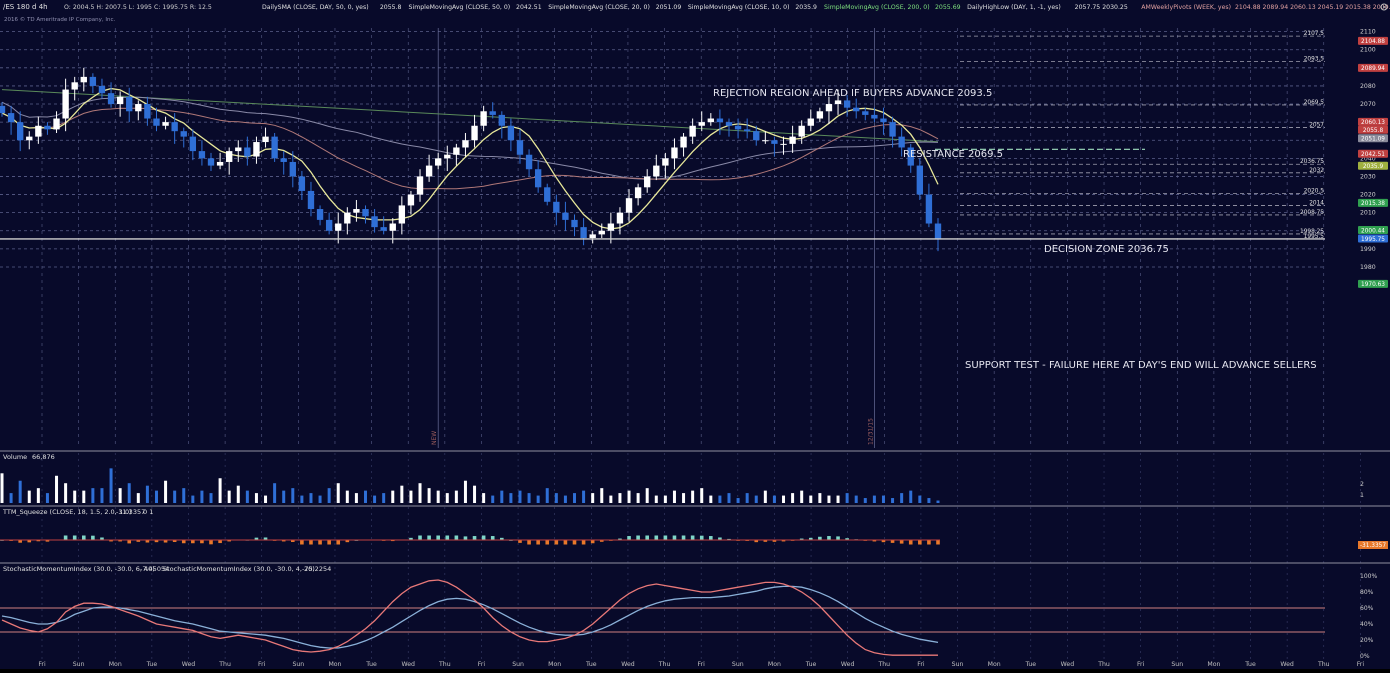 The height and width of the screenshot is (673, 1390). I want to click on time-axis-label: Mon, so click(115, 664).